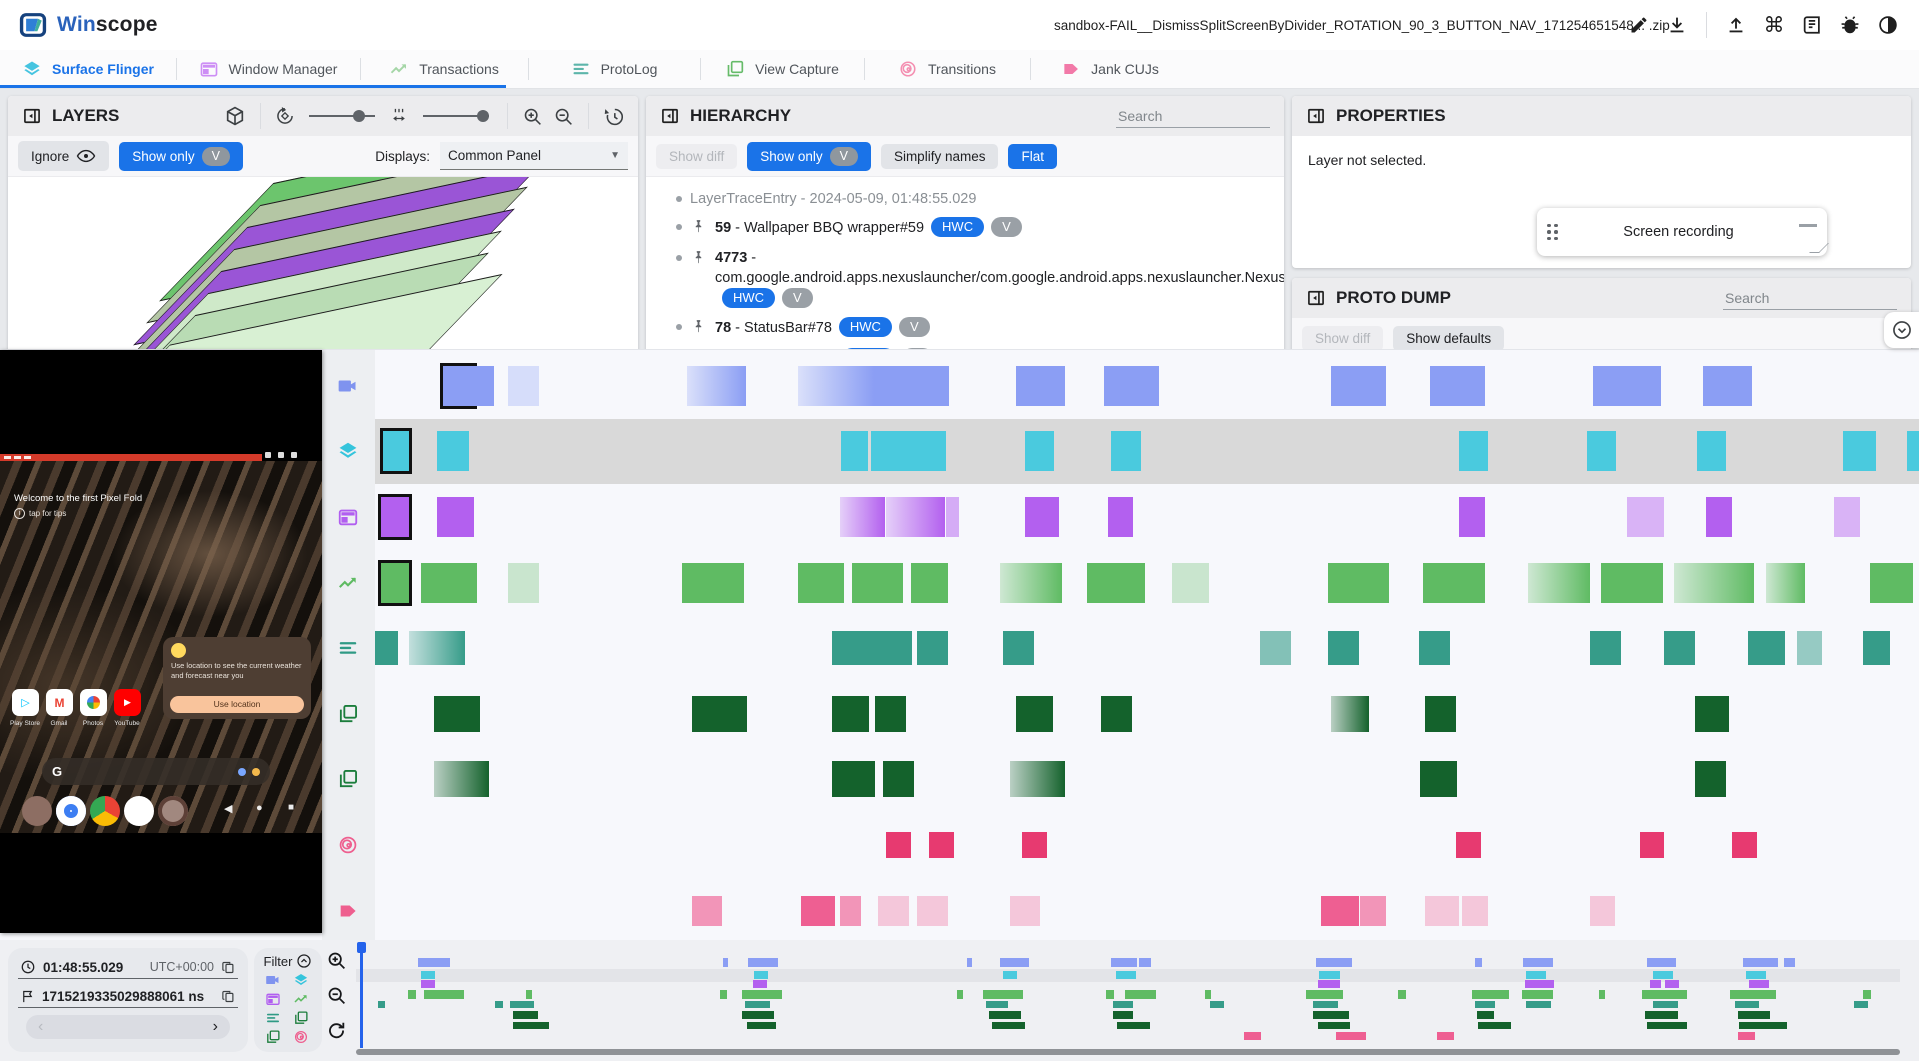  Describe the element at coordinates (285, 116) in the screenshot. I see `rotation-icon` at that location.